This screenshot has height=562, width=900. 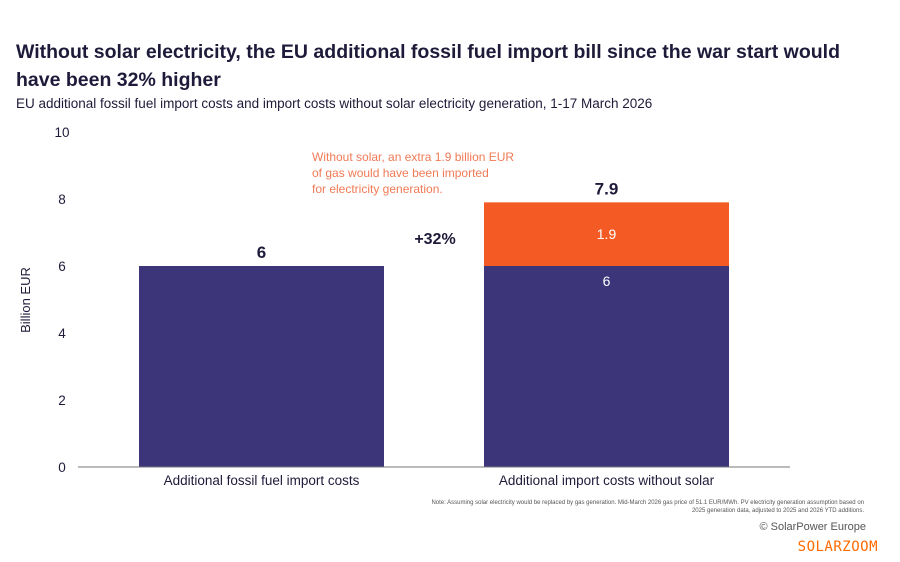 I want to click on bar-total-label: 6, so click(x=261, y=252).